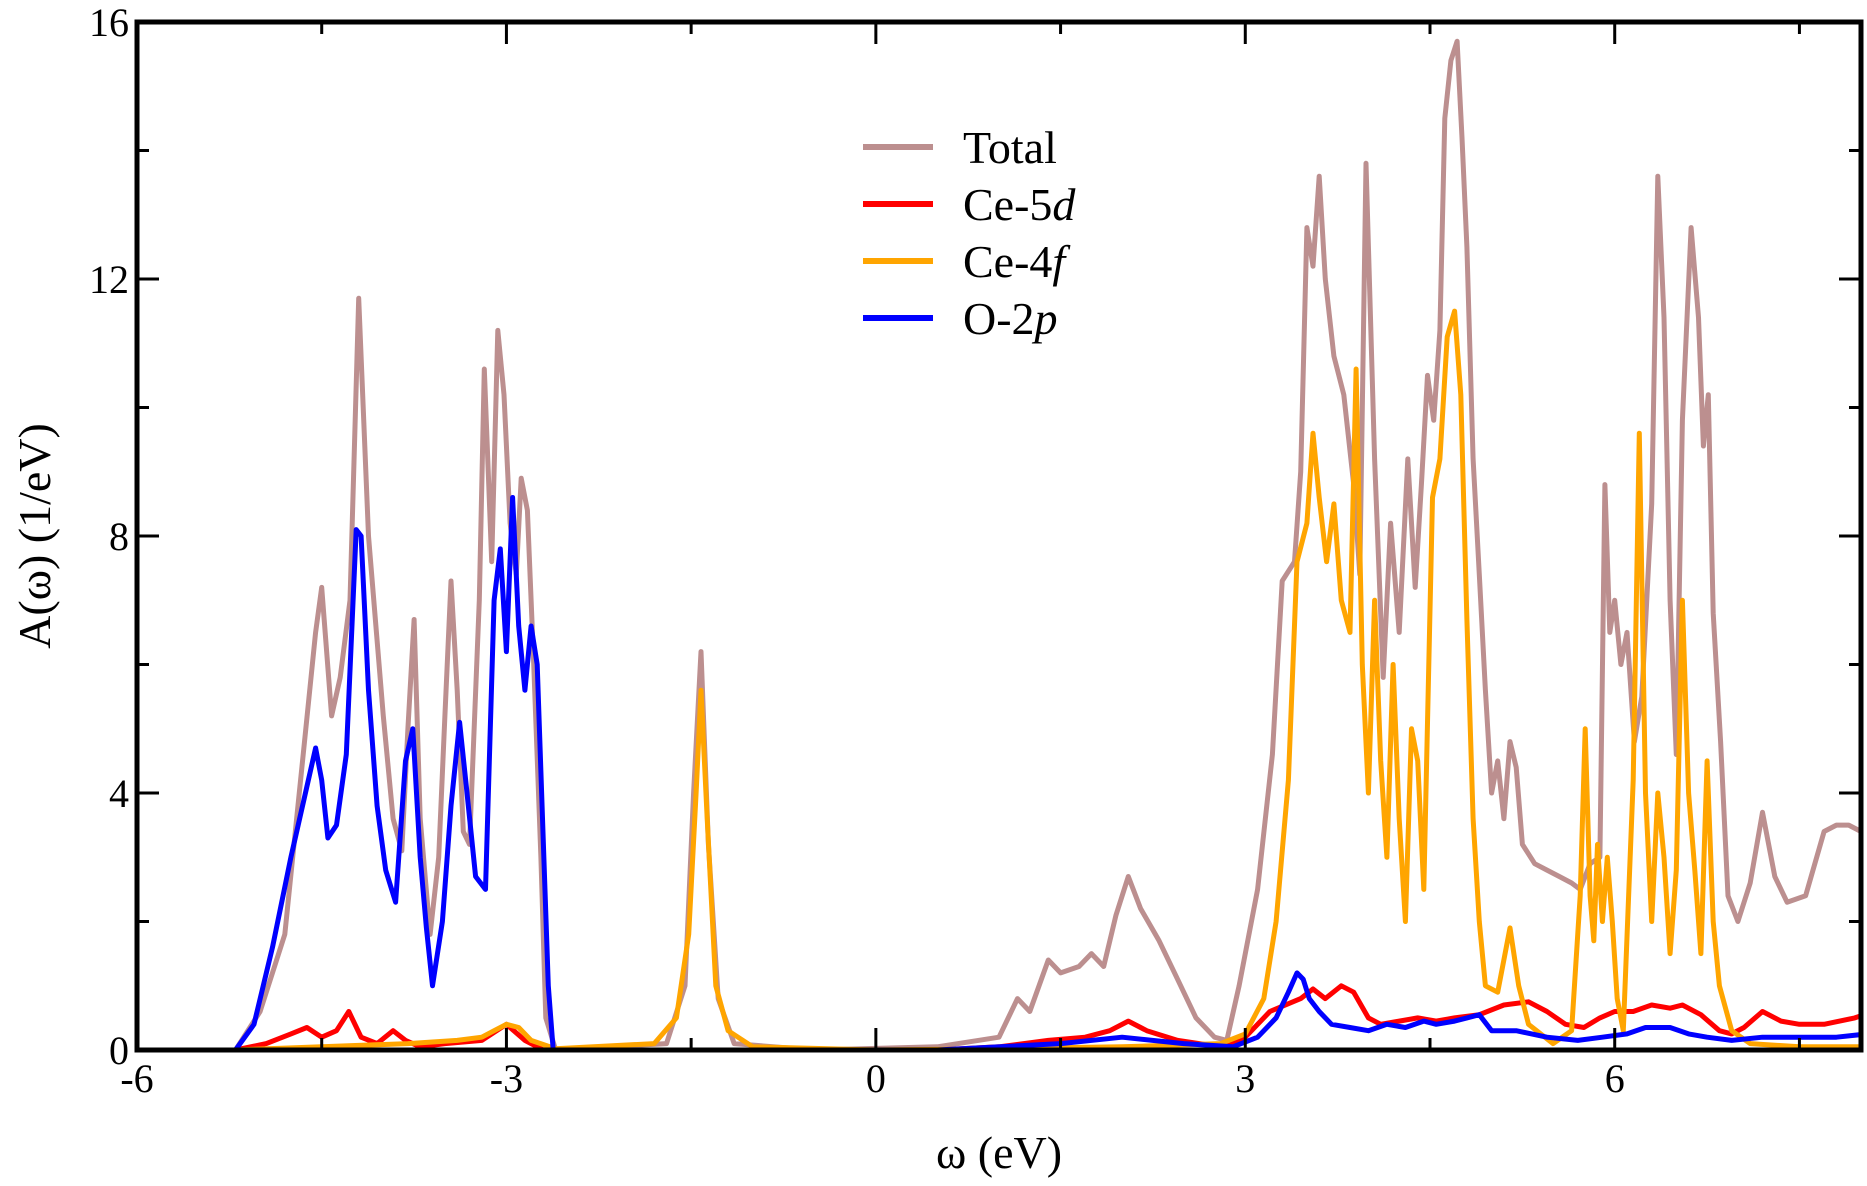 Image resolution: width=1867 pixels, height=1186 pixels. I want to click on y-tick-label: 16, so click(109, 22).